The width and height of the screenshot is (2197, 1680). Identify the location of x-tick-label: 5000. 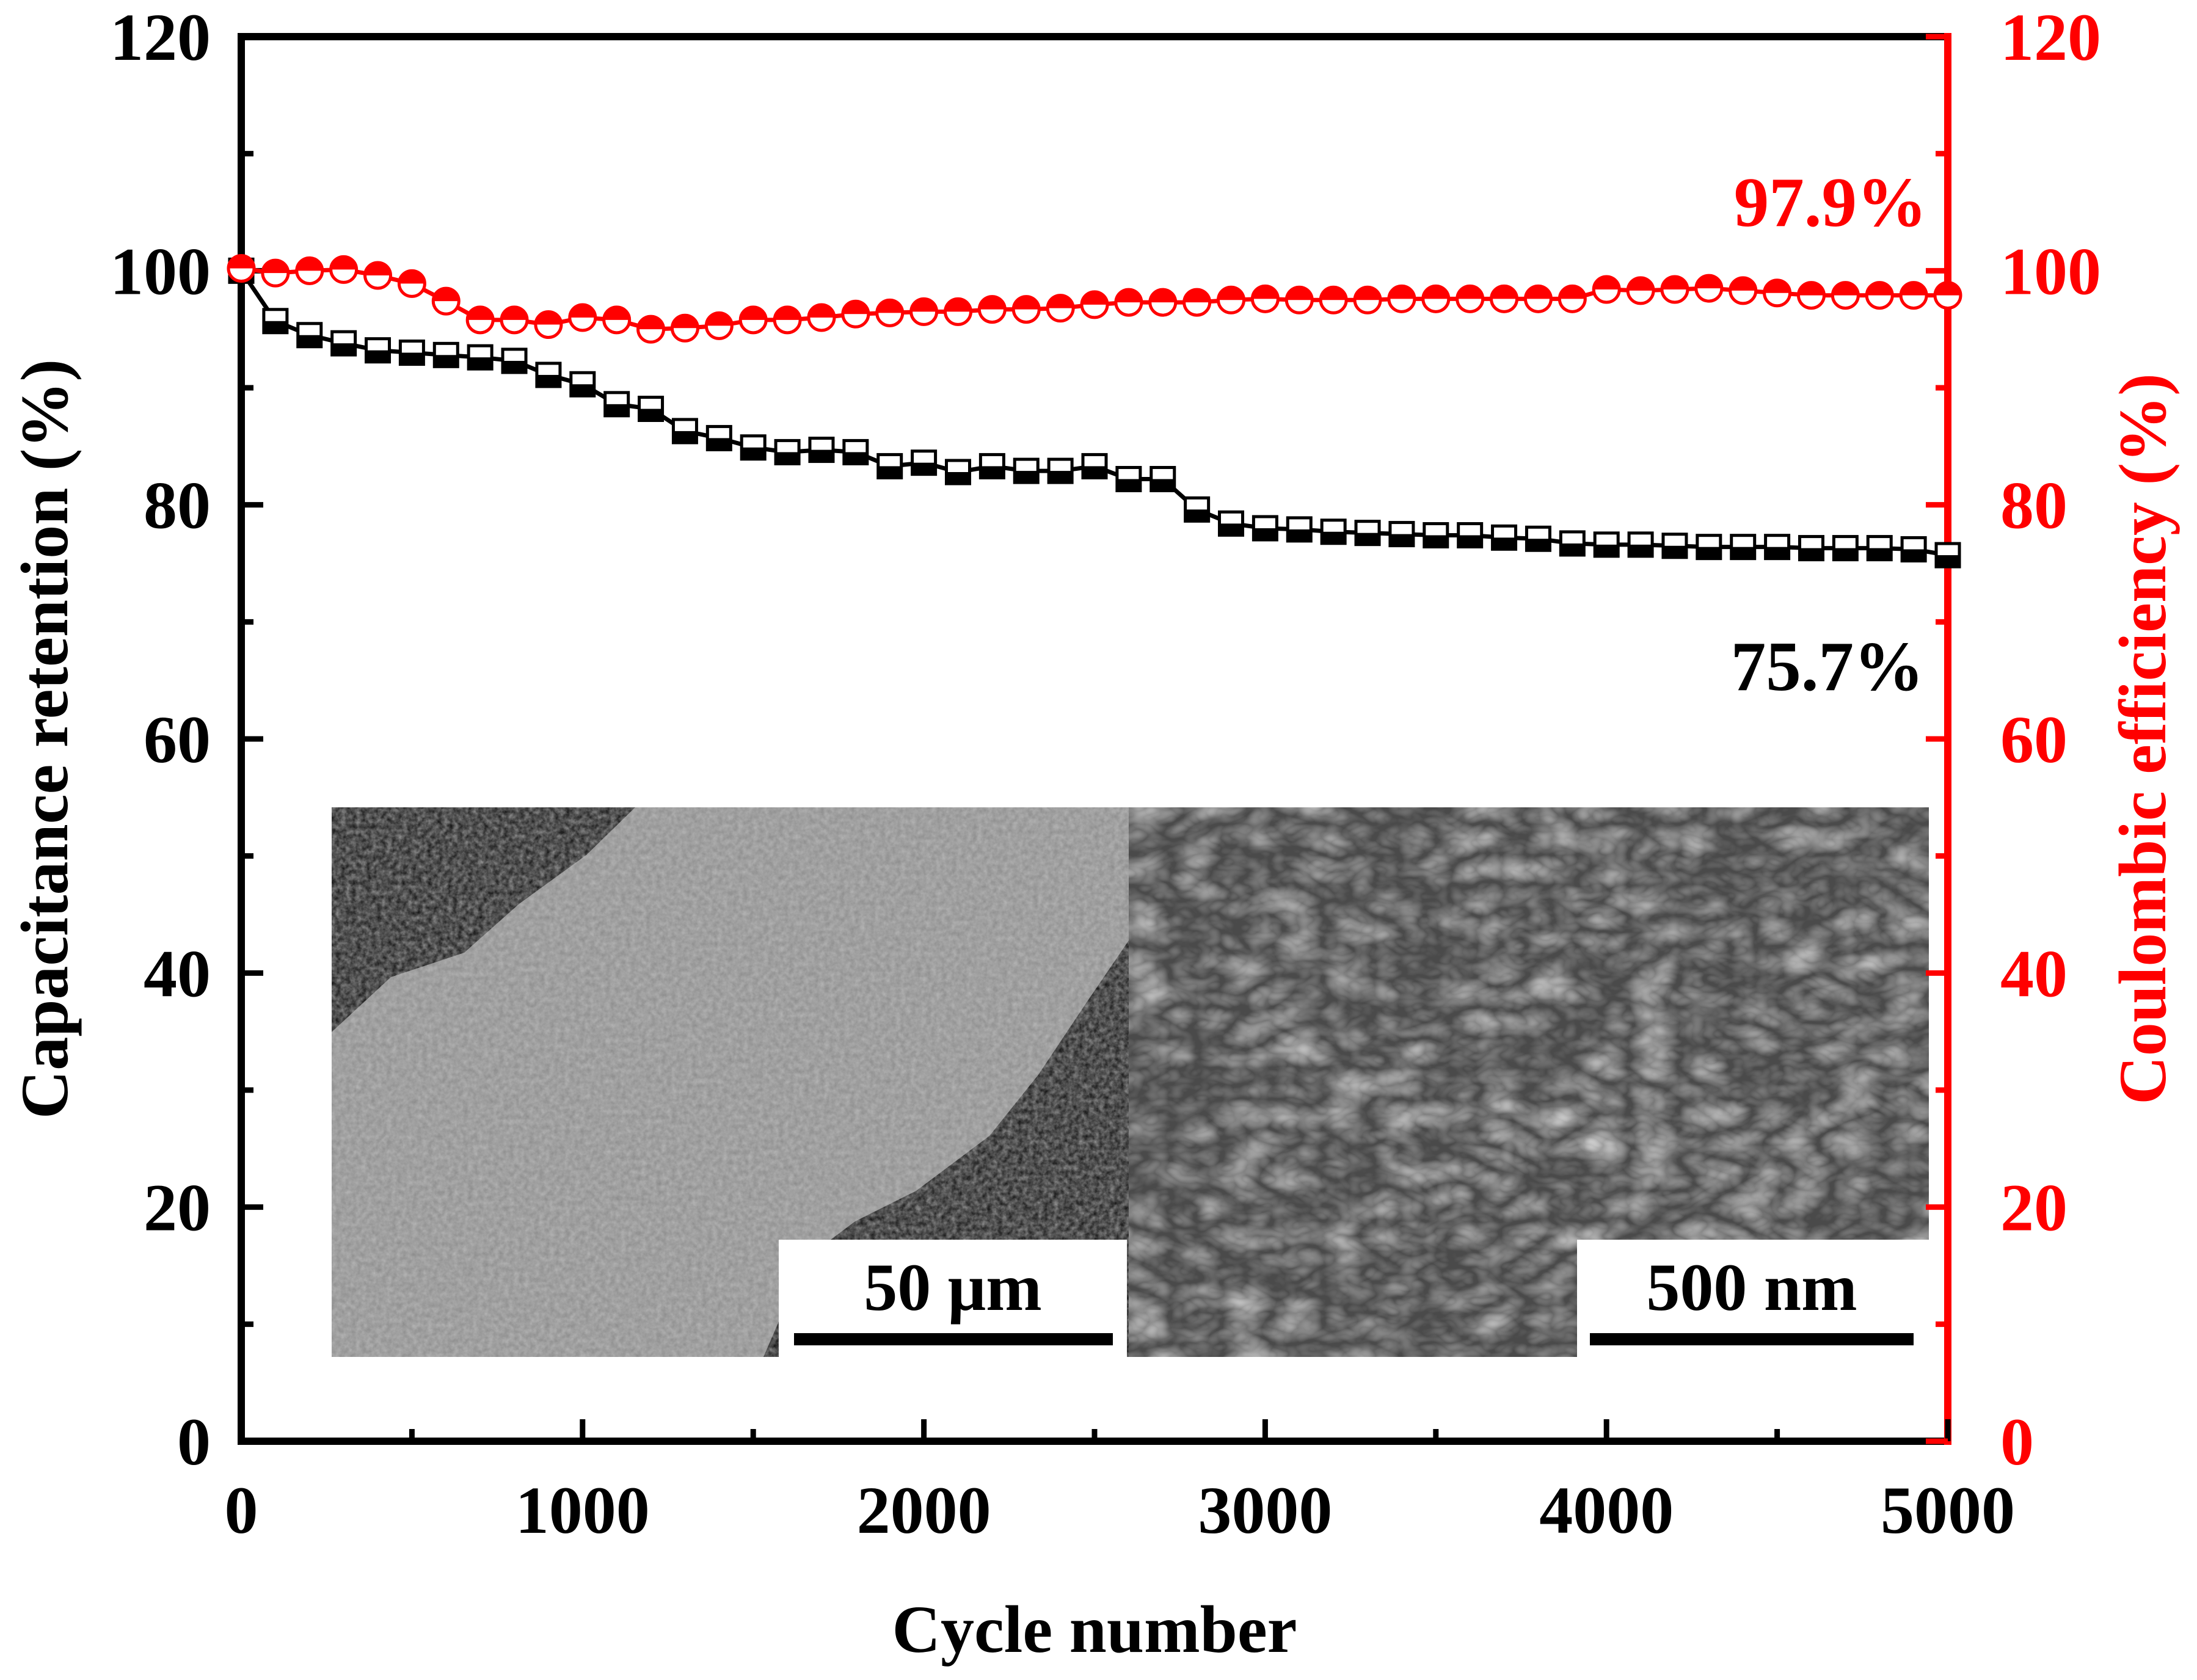
(1948, 1510).